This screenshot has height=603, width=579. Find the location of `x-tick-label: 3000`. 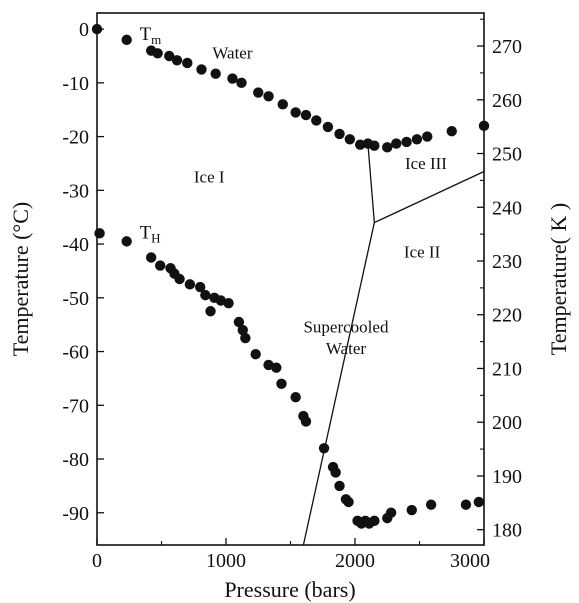

x-tick-label: 3000 is located at coordinates (470, 561).